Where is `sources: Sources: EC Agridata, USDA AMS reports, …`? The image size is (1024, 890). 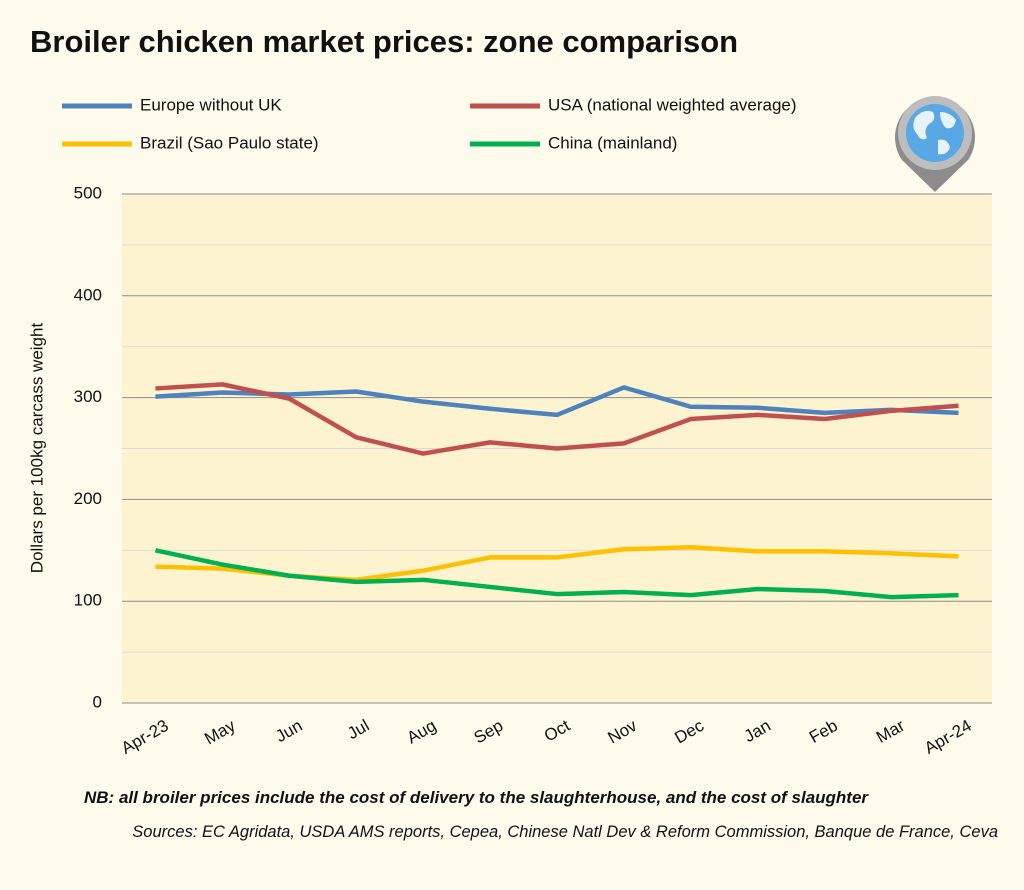 sources: Sources: EC Agridata, USDA AMS reports, … is located at coordinates (565, 832).